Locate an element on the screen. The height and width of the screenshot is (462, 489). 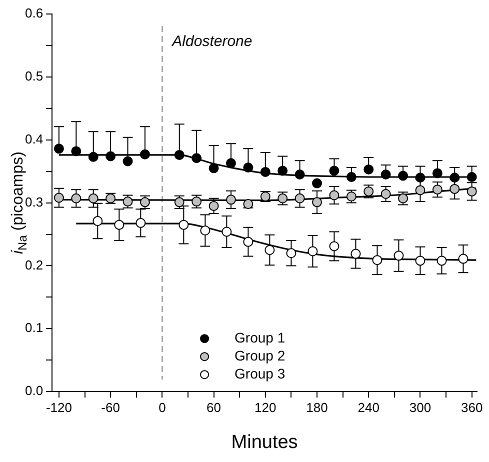
ref-line-label: Aldosterone is located at coordinates (211, 41).